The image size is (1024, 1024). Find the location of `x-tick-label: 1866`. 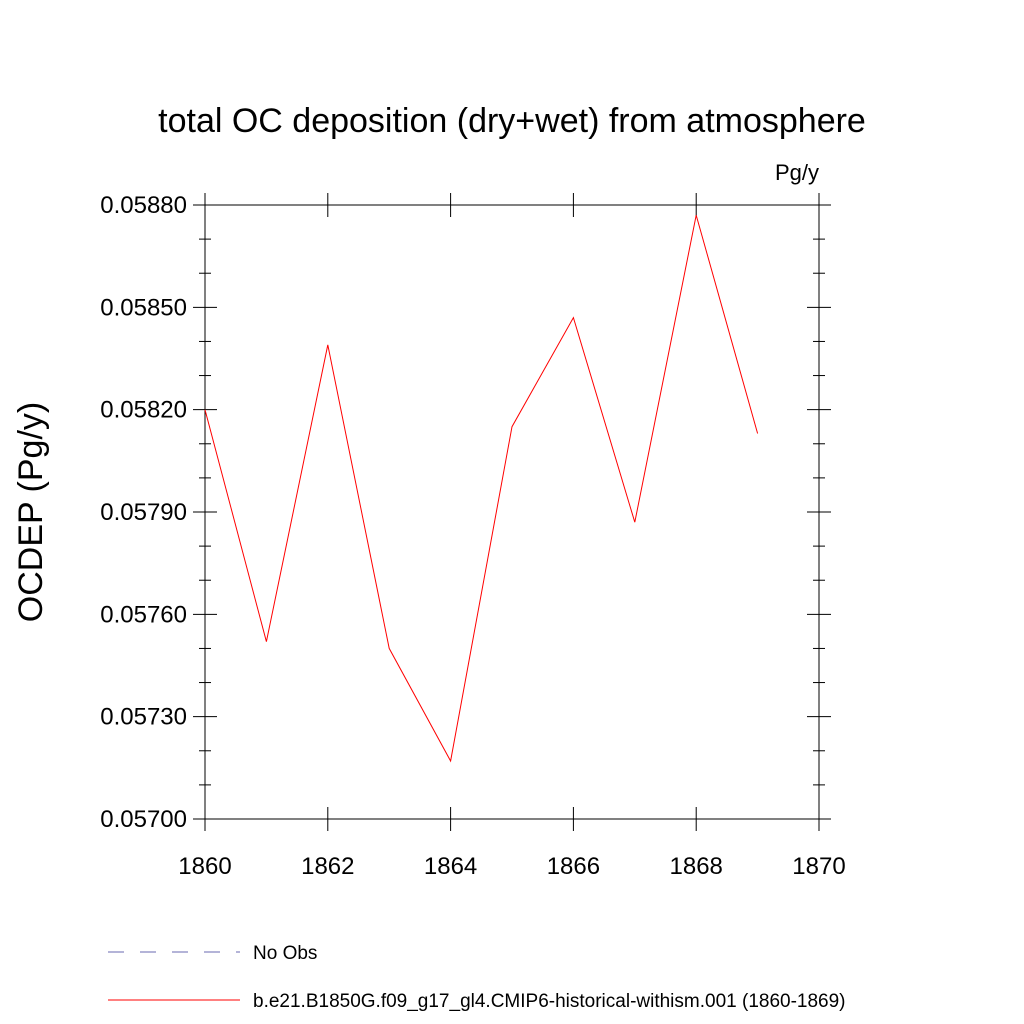

x-tick-label: 1866 is located at coordinates (573, 866).